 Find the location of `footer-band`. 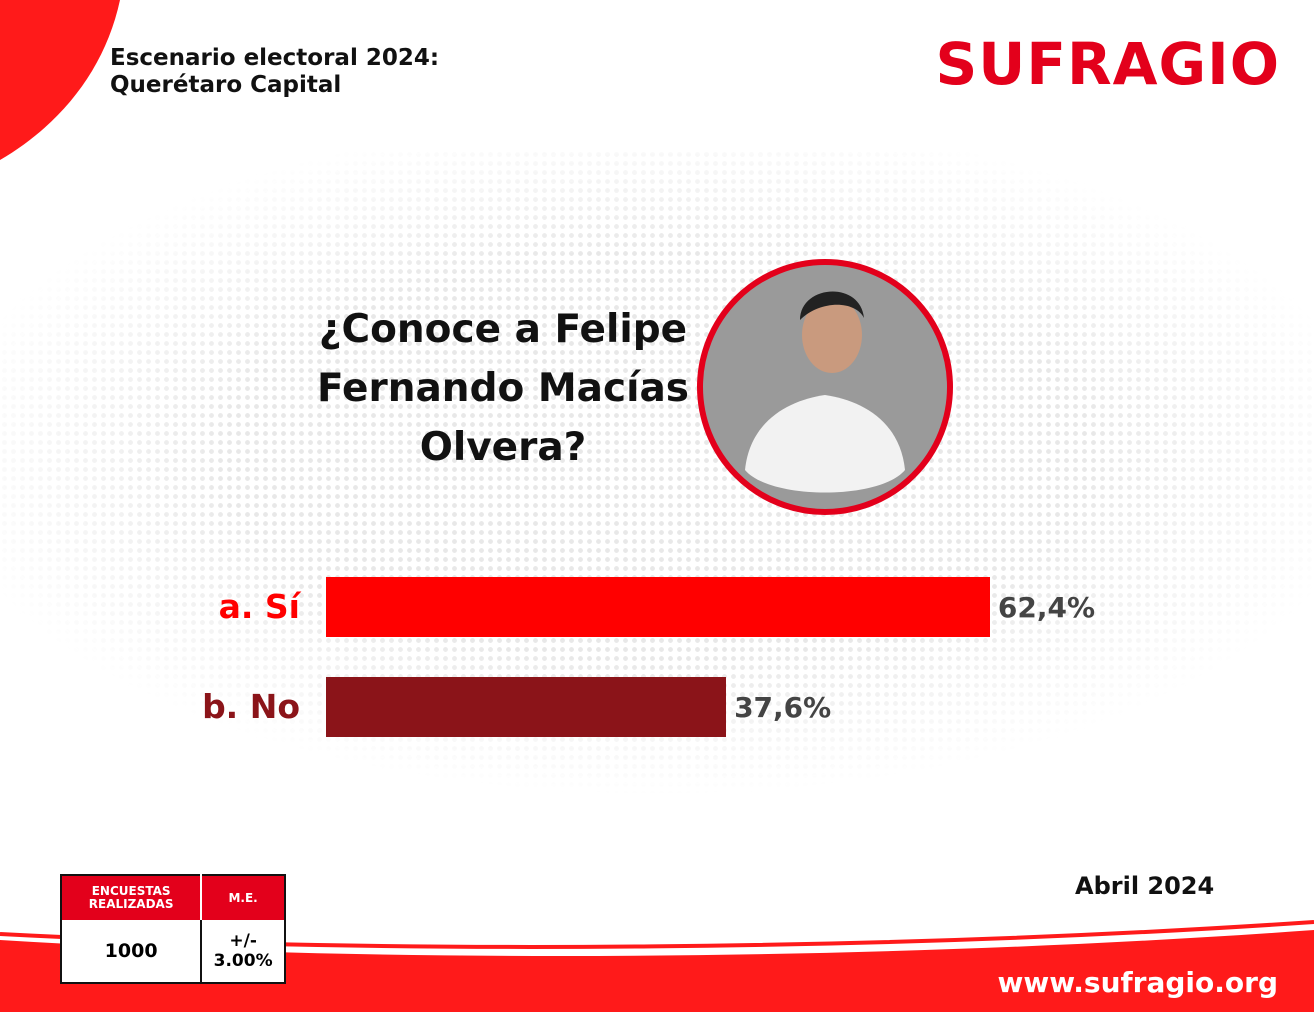

footer-band is located at coordinates (657, 971).